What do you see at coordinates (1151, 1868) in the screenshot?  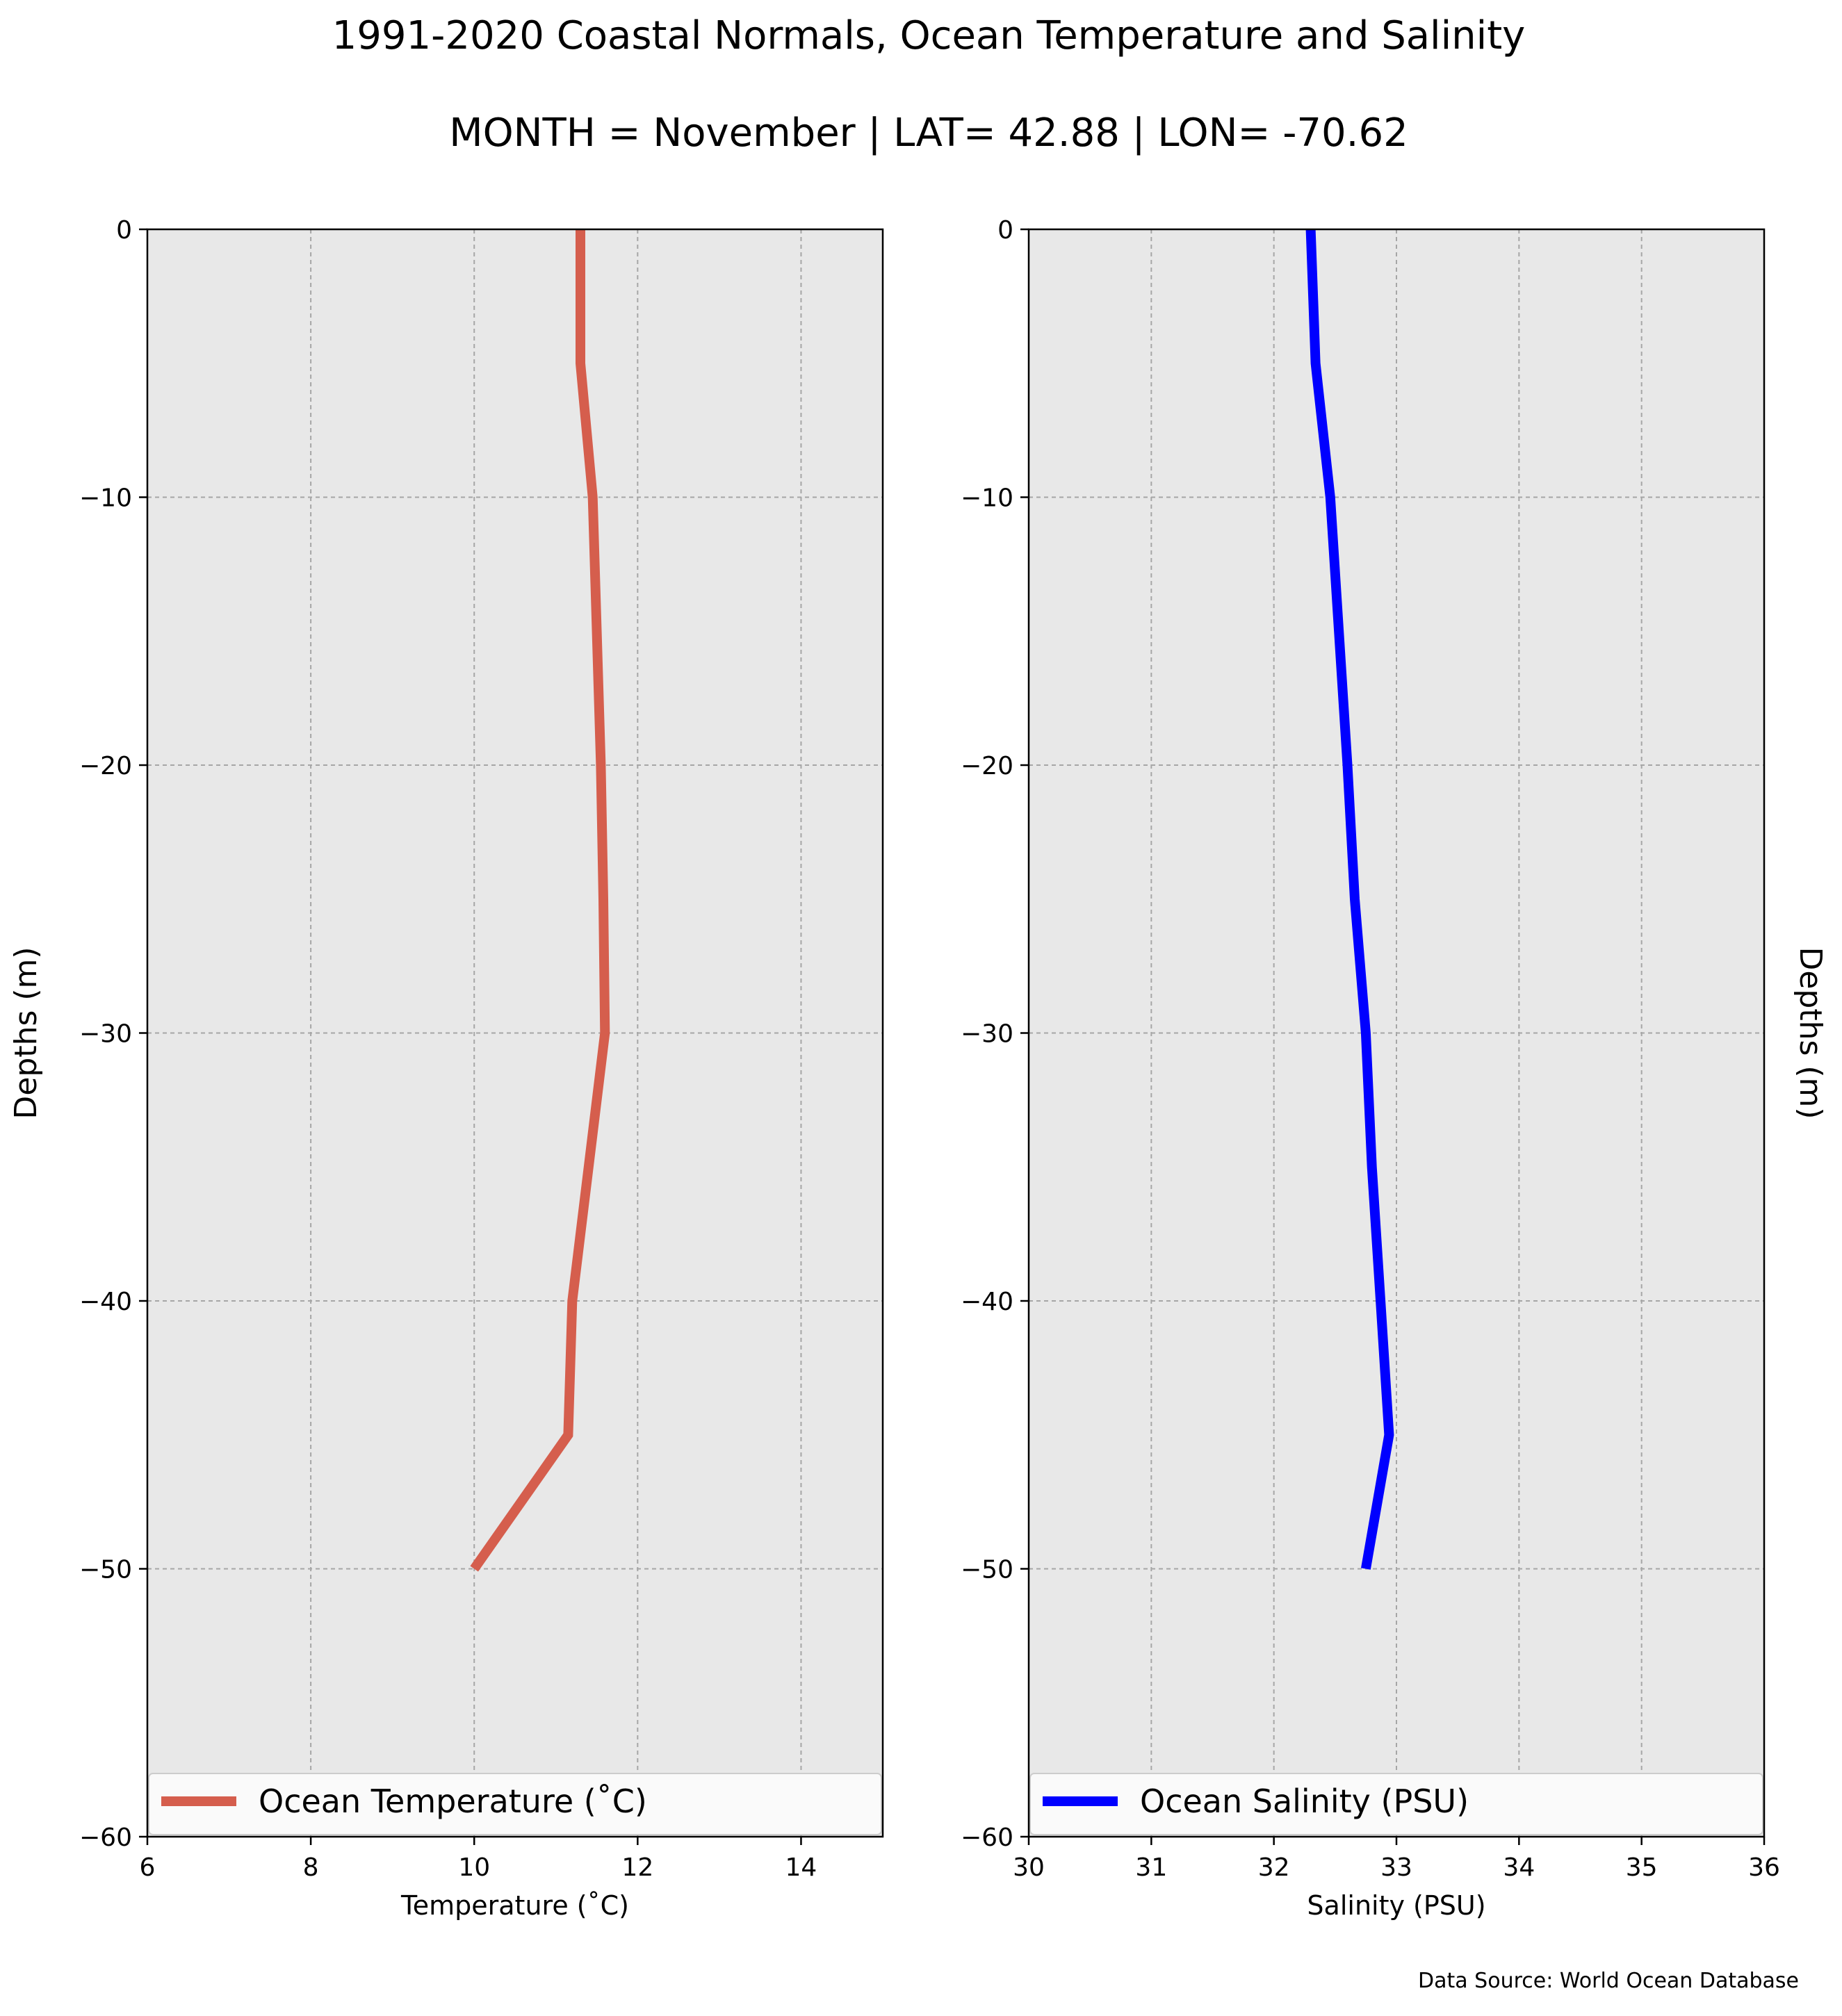 I see `salinity-xtick-label: 31` at bounding box center [1151, 1868].